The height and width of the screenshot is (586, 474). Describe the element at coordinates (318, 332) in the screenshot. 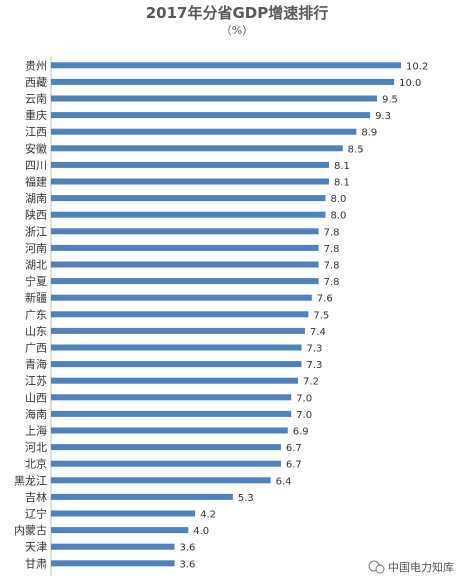

I see `value-label: 7.4` at that location.